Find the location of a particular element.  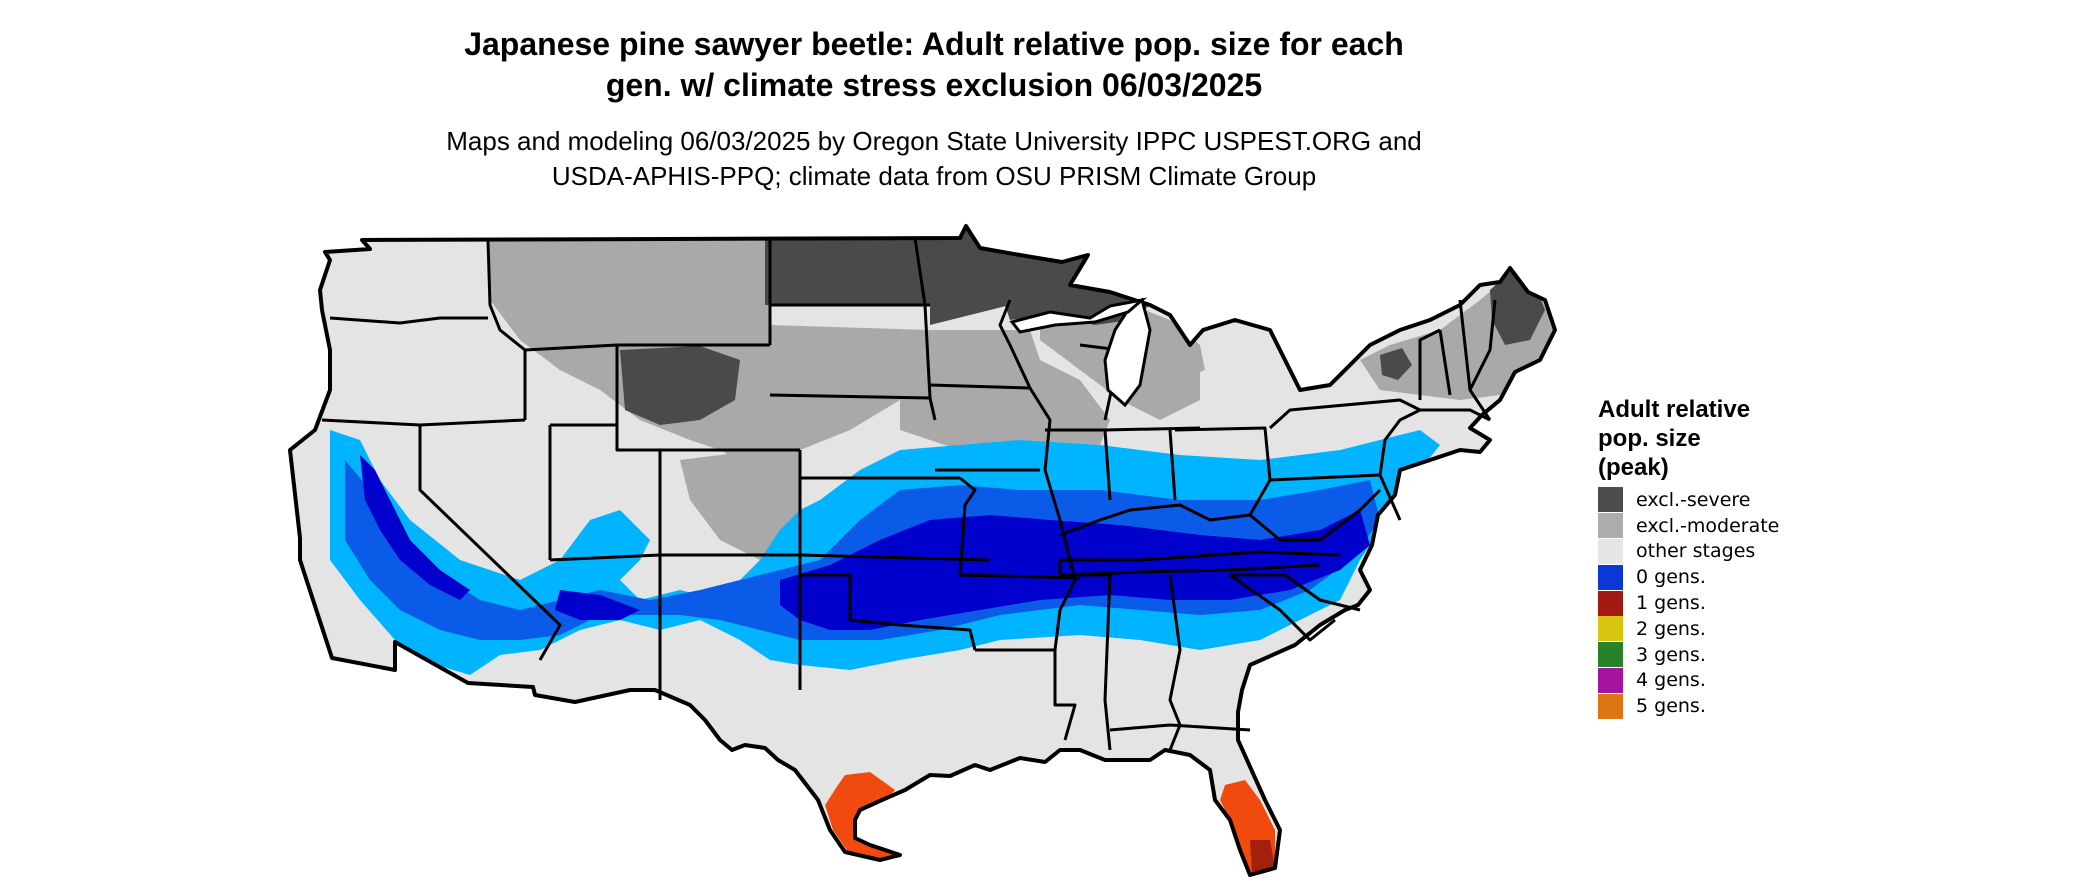

legend-item: 5 gens. is located at coordinates (1688, 706).